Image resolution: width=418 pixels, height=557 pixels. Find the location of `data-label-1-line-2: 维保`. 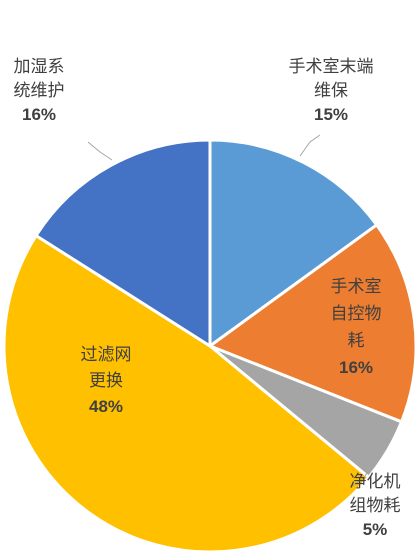

data-label-1-line-2: 维保 is located at coordinates (331, 90).